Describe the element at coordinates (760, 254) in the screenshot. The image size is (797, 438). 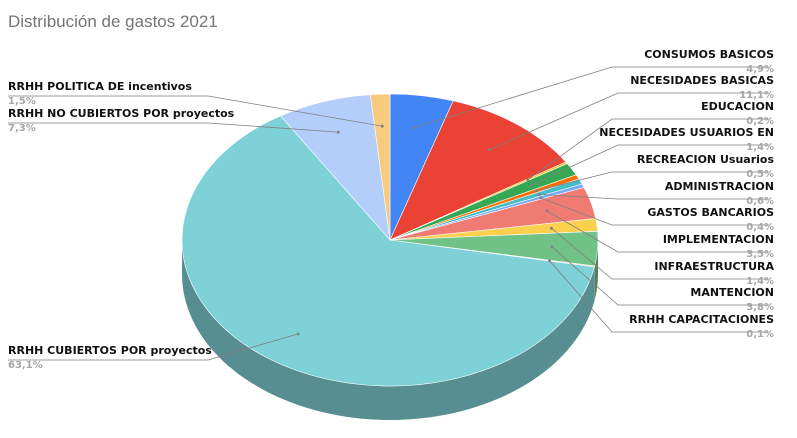
I see `slice-value-implementacion: 3,5%` at that location.